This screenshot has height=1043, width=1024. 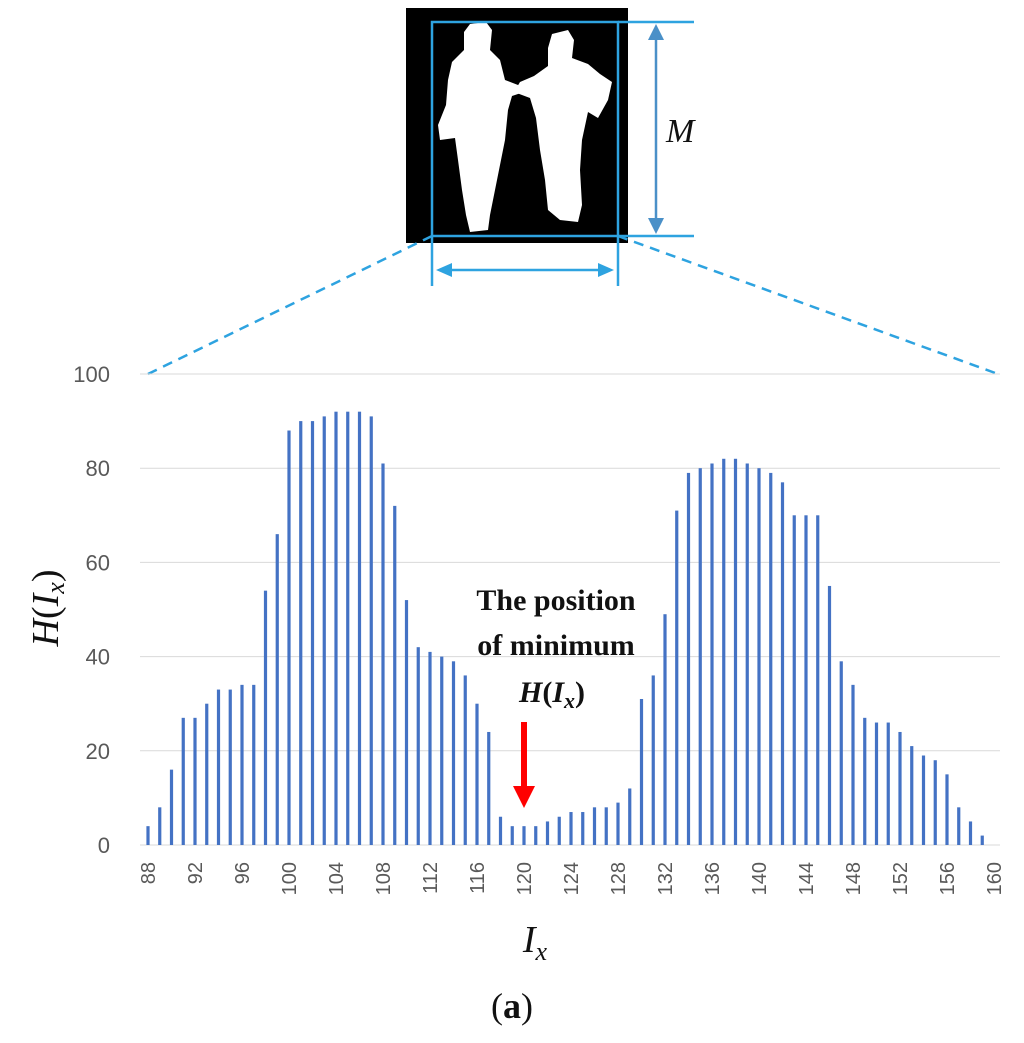 What do you see at coordinates (104, 845) in the screenshot?
I see `y-tick-label: 0` at bounding box center [104, 845].